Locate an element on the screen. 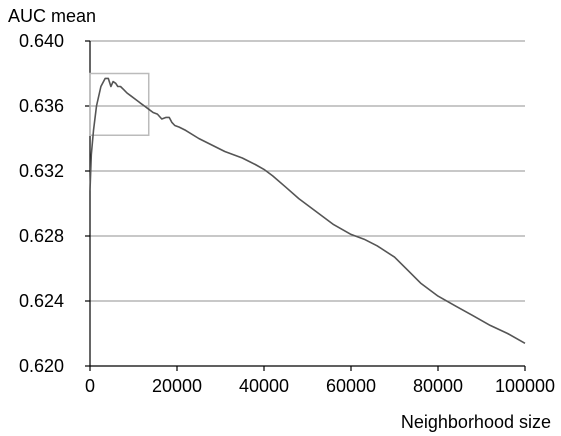 Image resolution: width=561 pixels, height=436 pixels. x-tick-label: 80000 is located at coordinates (438, 386).